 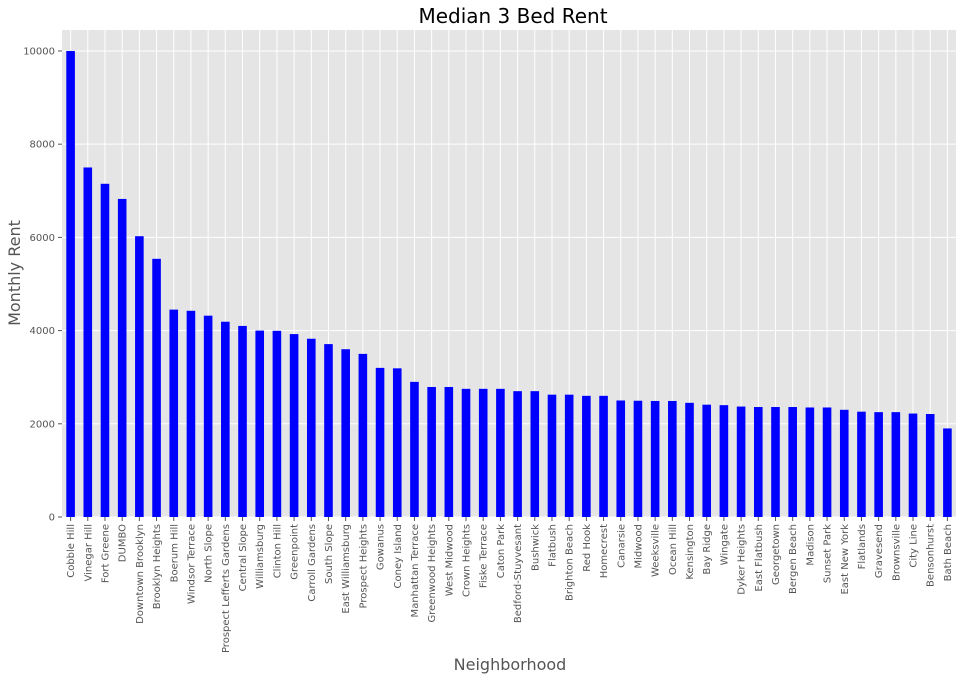 I want to click on x-tick-label: Coney Island, so click(x=398, y=556).